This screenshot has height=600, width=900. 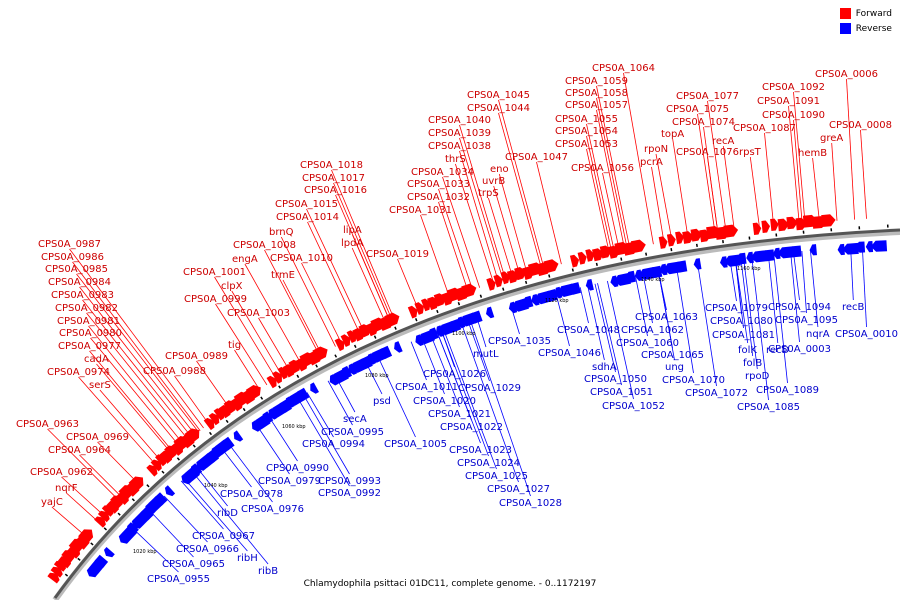 I want to click on gene-label: CPS0A_1054, so click(x=586, y=131).